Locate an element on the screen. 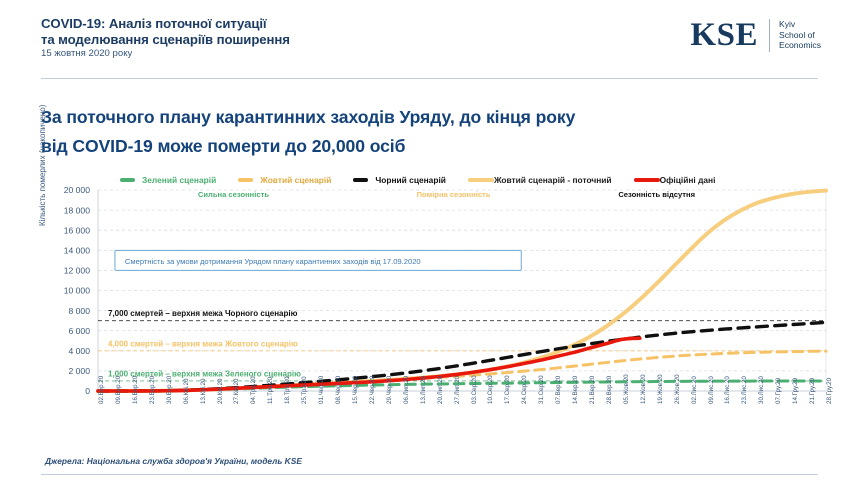  y-axis-tick-label: 10 000 is located at coordinates (77, 291).